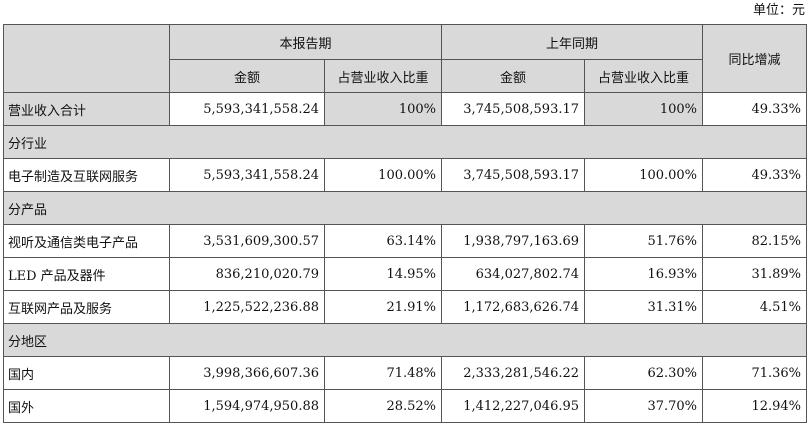  Describe the element at coordinates (86, 175) in the screenshot. I see `row-label: 电子制造及互联网服务` at that location.